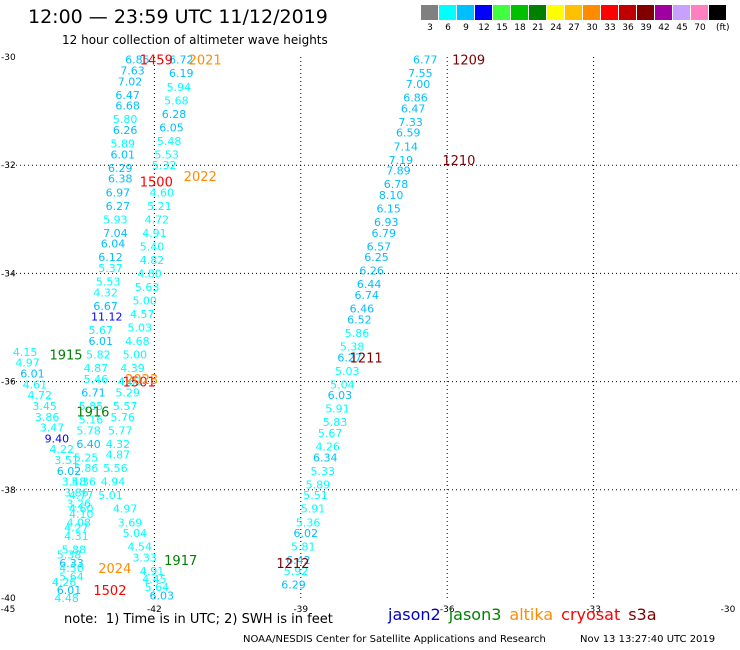 The width and height of the screenshot is (740, 650). Describe the element at coordinates (140, 547) in the screenshot. I see `wave-height-value: 4.54` at that location.